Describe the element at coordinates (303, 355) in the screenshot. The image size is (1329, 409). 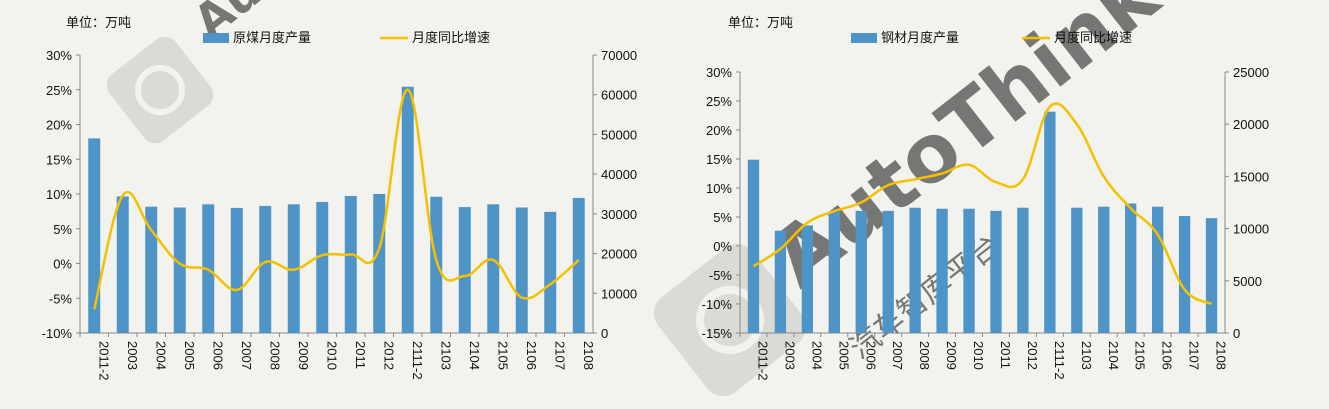
I see `x-tick-label: 2009` at that location.